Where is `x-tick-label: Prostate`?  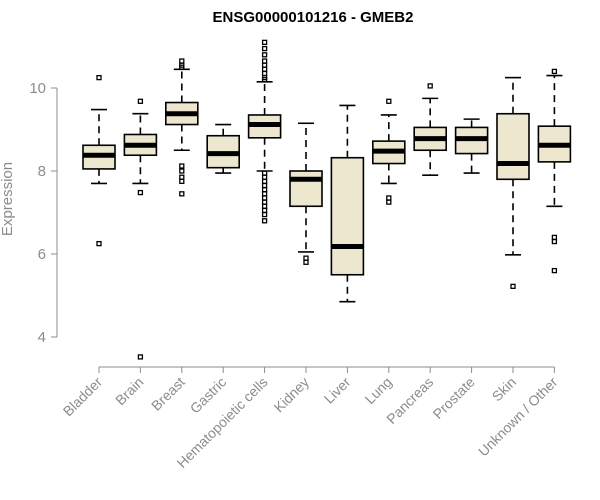 x-tick-label: Prostate is located at coordinates (454, 398).